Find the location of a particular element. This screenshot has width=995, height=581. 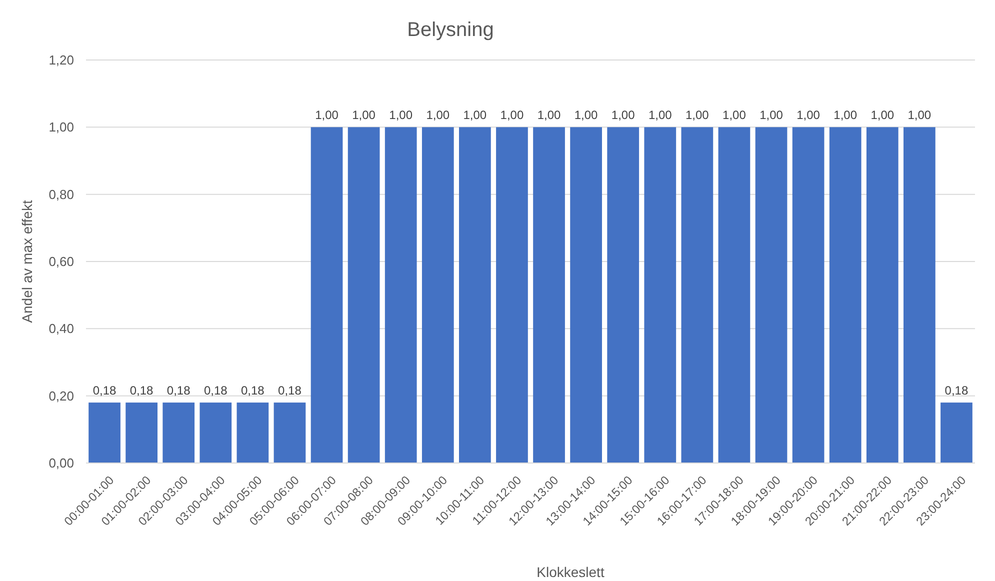

y-tick-label: 0,60 is located at coordinates (61, 262).